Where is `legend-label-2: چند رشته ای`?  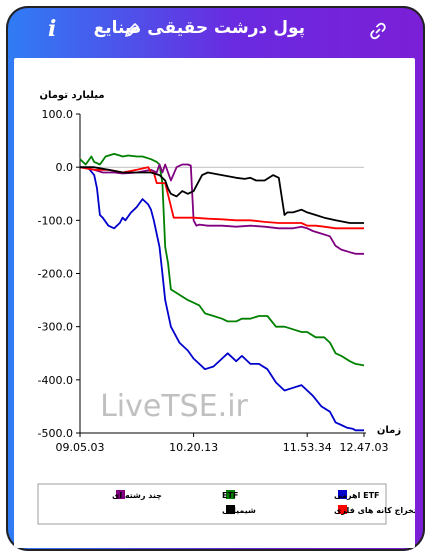
legend-label-2: چند رشته ای is located at coordinates (137, 495).